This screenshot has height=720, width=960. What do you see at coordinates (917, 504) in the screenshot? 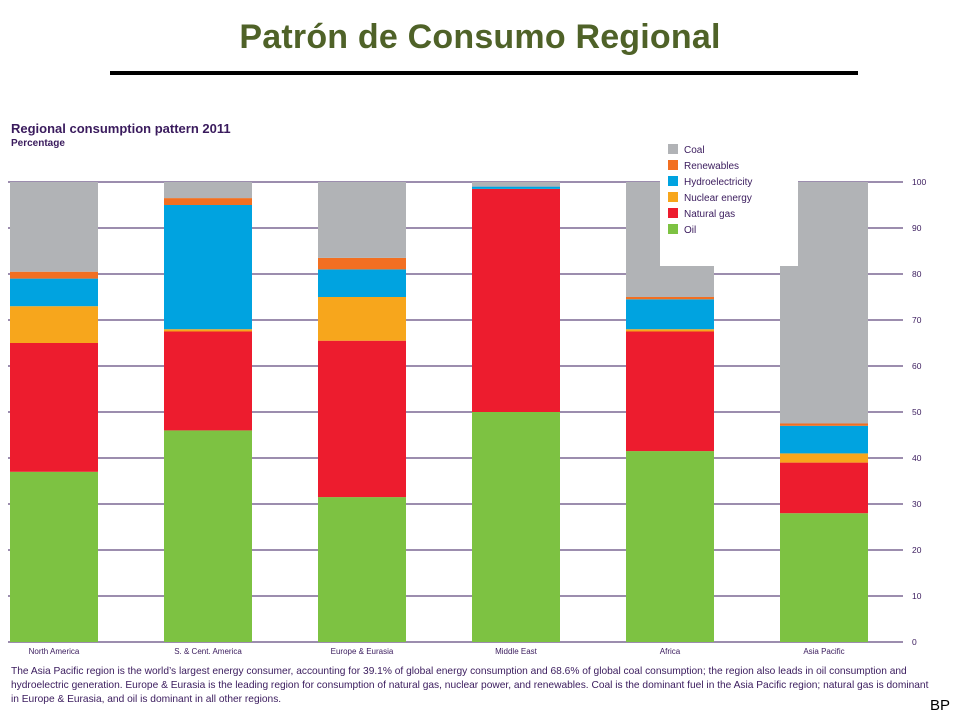
I see `y-tick-label: 30` at bounding box center [917, 504].